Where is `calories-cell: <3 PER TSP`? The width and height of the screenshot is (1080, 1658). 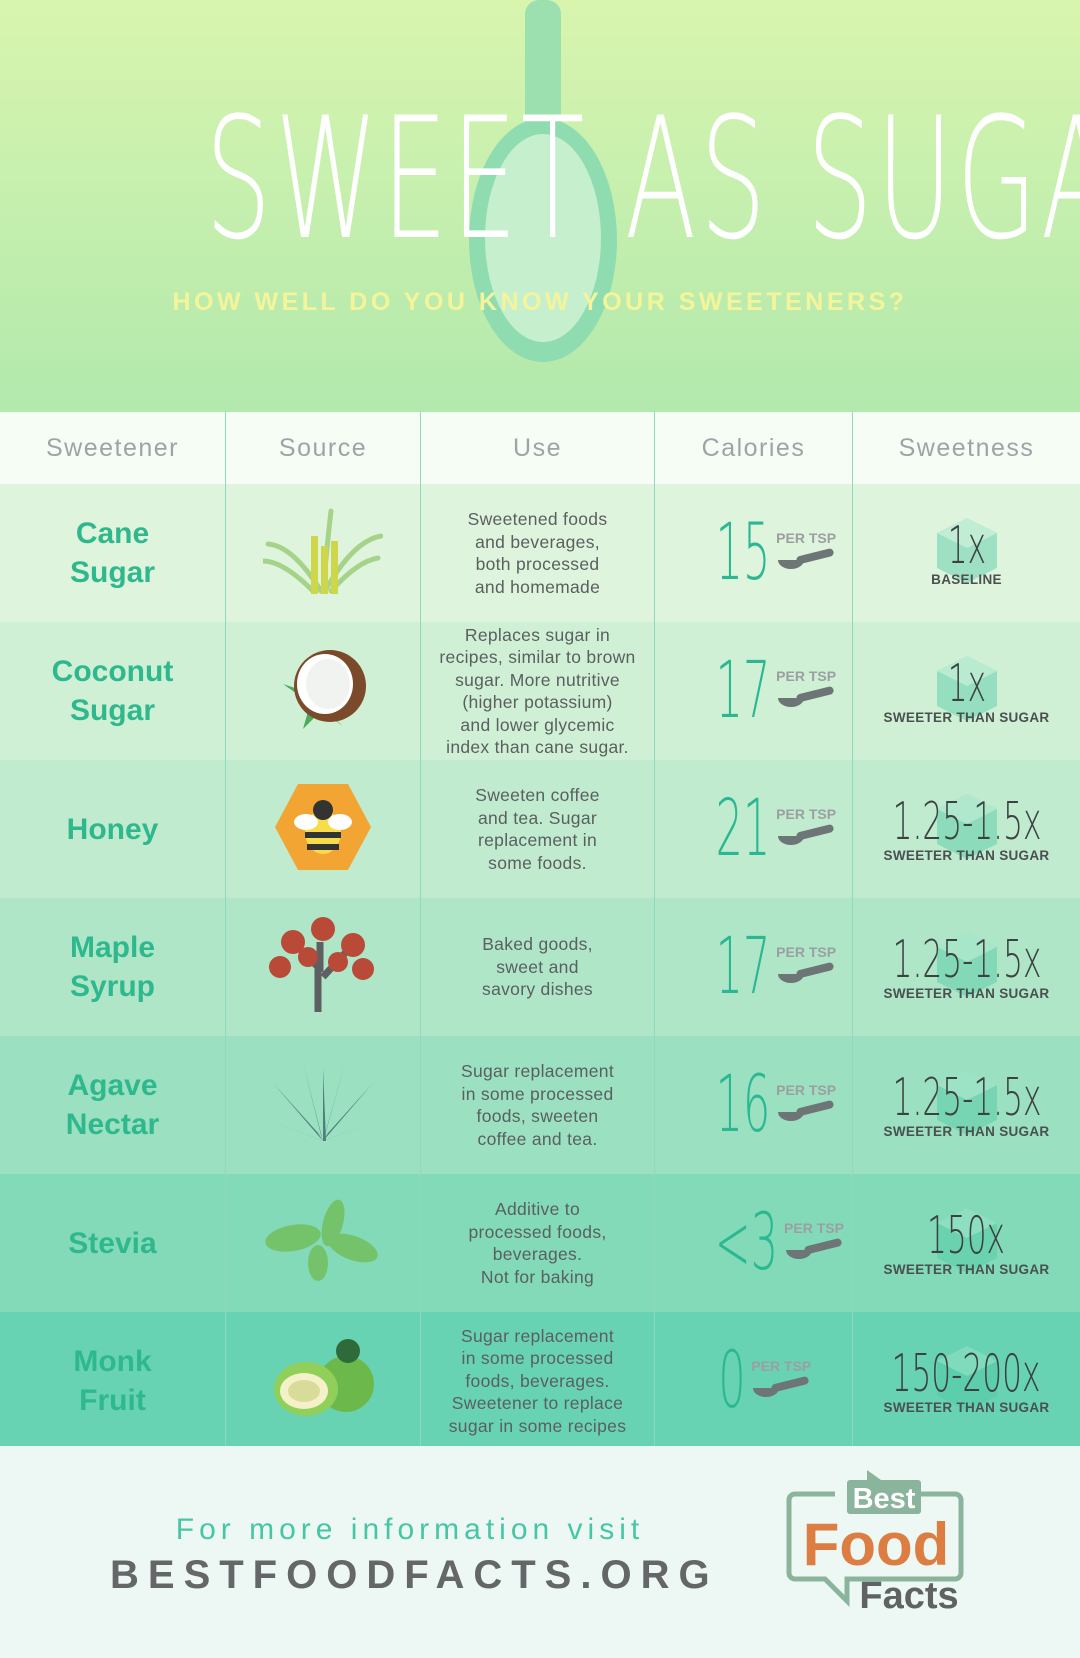 calories-cell: <3 PER TSP is located at coordinates (754, 1243).